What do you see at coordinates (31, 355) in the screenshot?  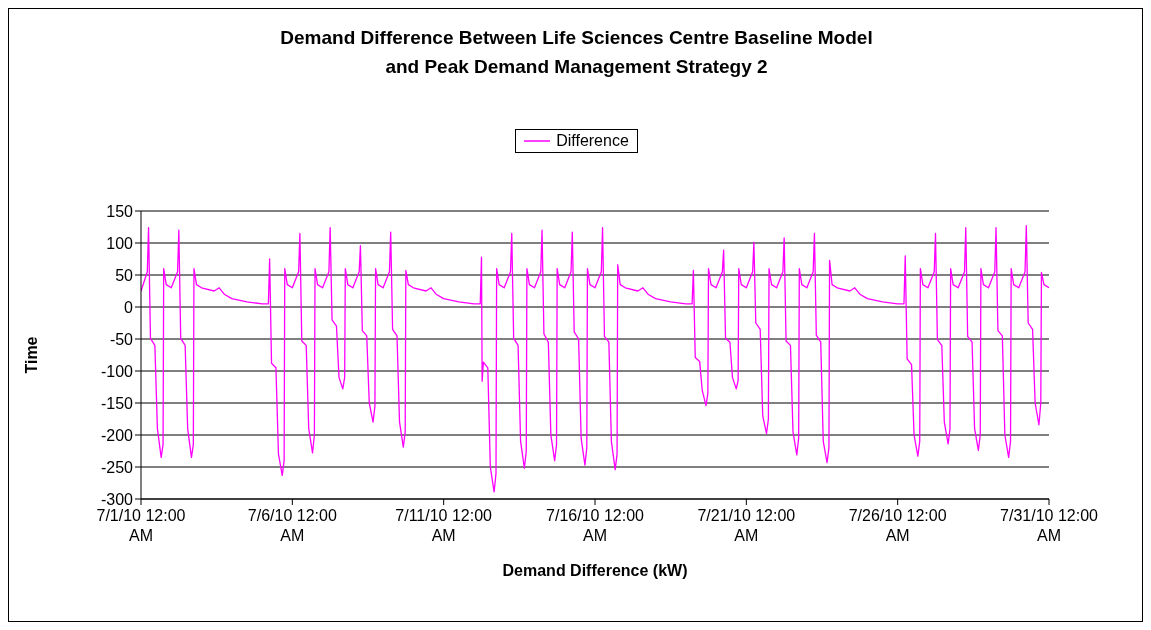 I see `y-axis-title: Time` at bounding box center [31, 355].